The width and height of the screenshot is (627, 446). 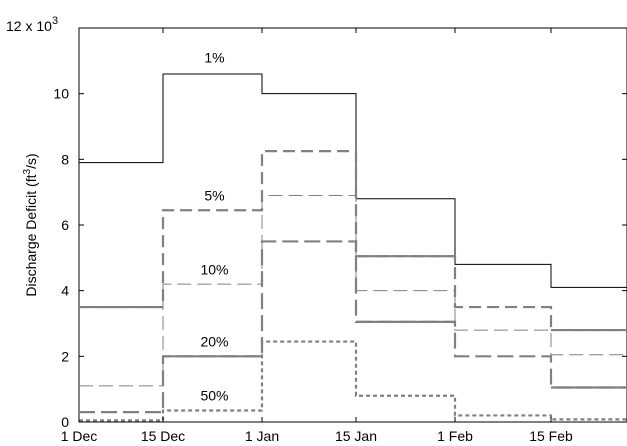 I want to click on x-tick-label: 1 Feb, so click(x=455, y=436).